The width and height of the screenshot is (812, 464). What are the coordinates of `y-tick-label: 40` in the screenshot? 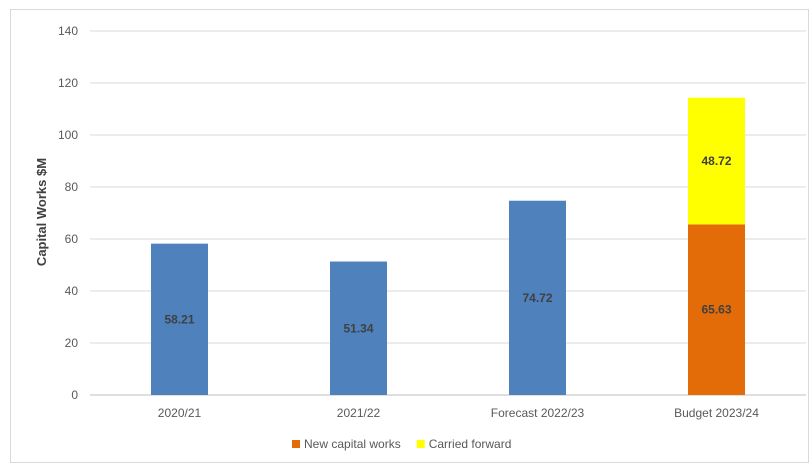 It's located at (72, 291).